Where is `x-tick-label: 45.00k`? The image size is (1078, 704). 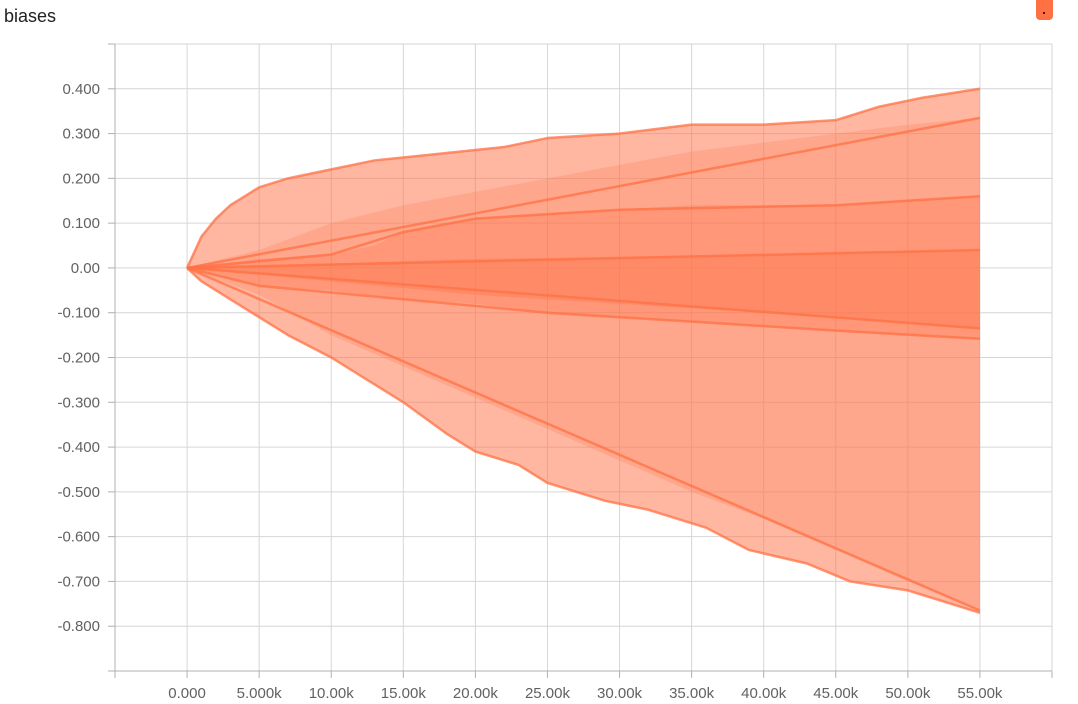 x-tick-label: 45.00k is located at coordinates (836, 693).